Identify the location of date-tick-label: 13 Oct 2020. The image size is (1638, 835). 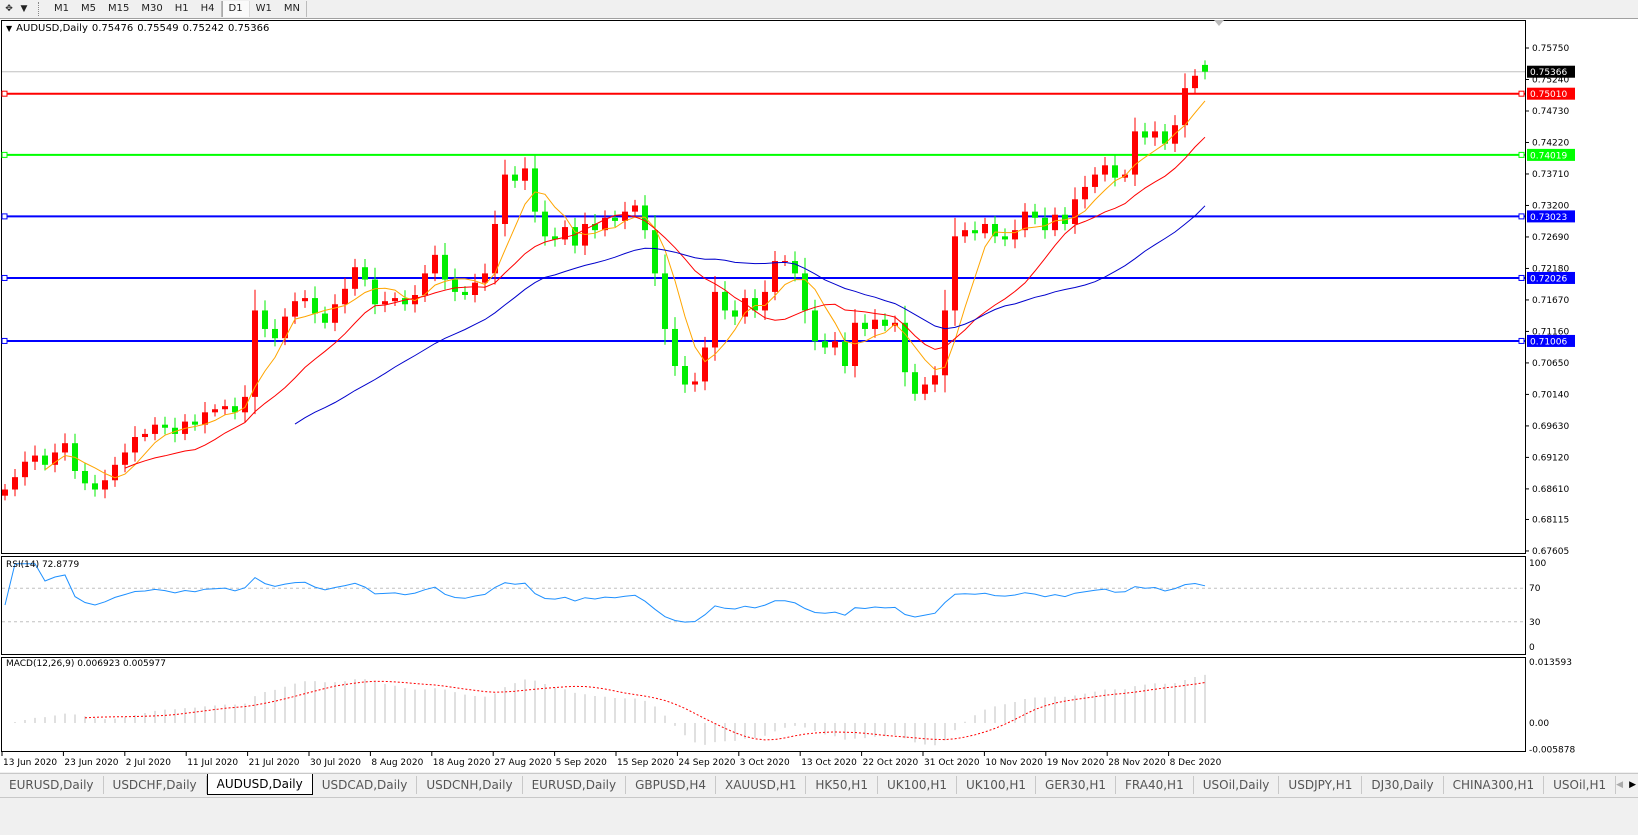
(829, 763).